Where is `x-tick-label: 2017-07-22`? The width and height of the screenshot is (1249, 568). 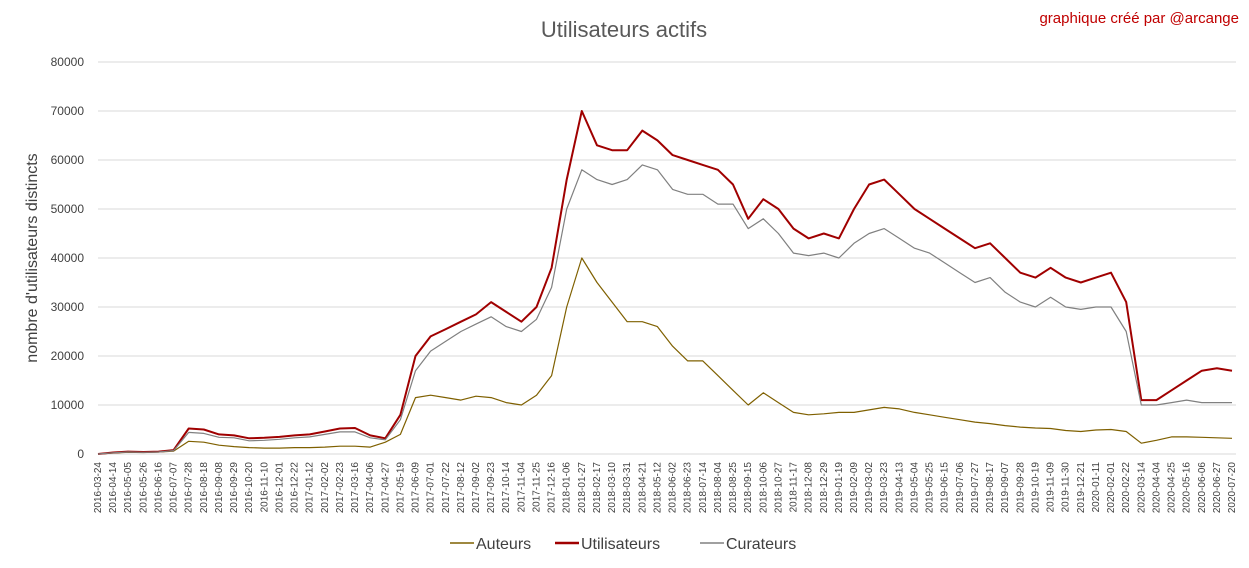 x-tick-label: 2017-07-22 is located at coordinates (446, 488).